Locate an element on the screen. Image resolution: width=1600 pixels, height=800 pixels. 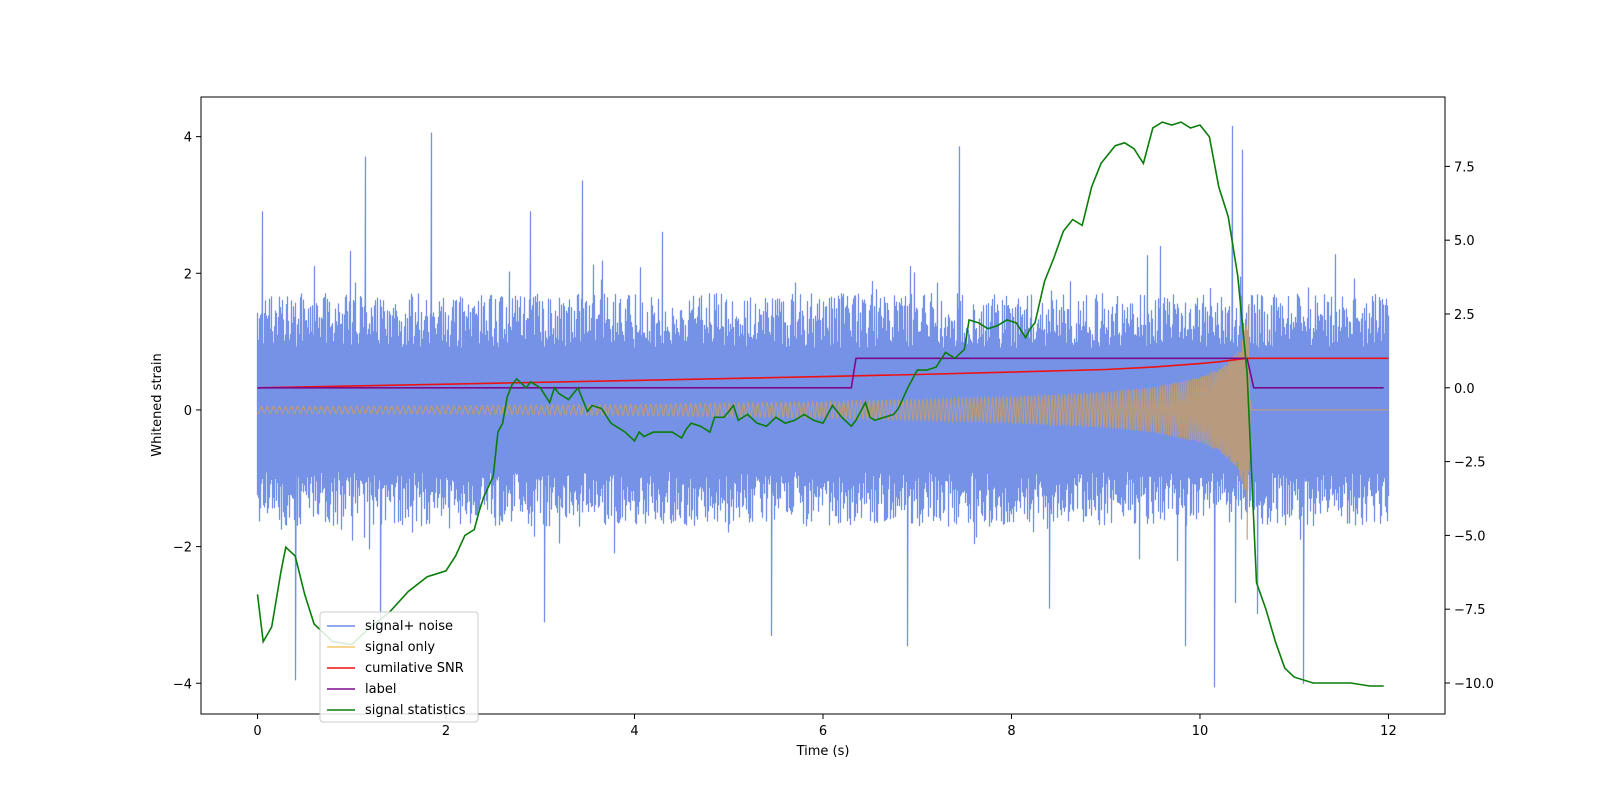
x-axis-title: Time (s) is located at coordinates (823, 751).